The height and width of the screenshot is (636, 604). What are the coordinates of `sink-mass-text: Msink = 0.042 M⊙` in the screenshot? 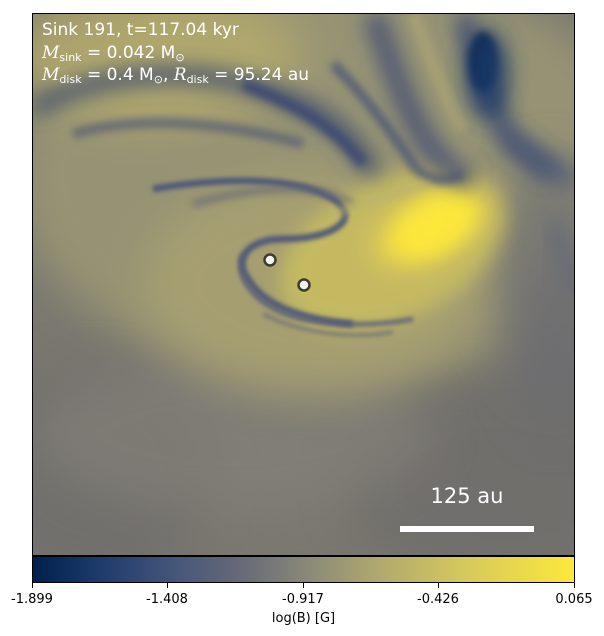 It's located at (113, 53).